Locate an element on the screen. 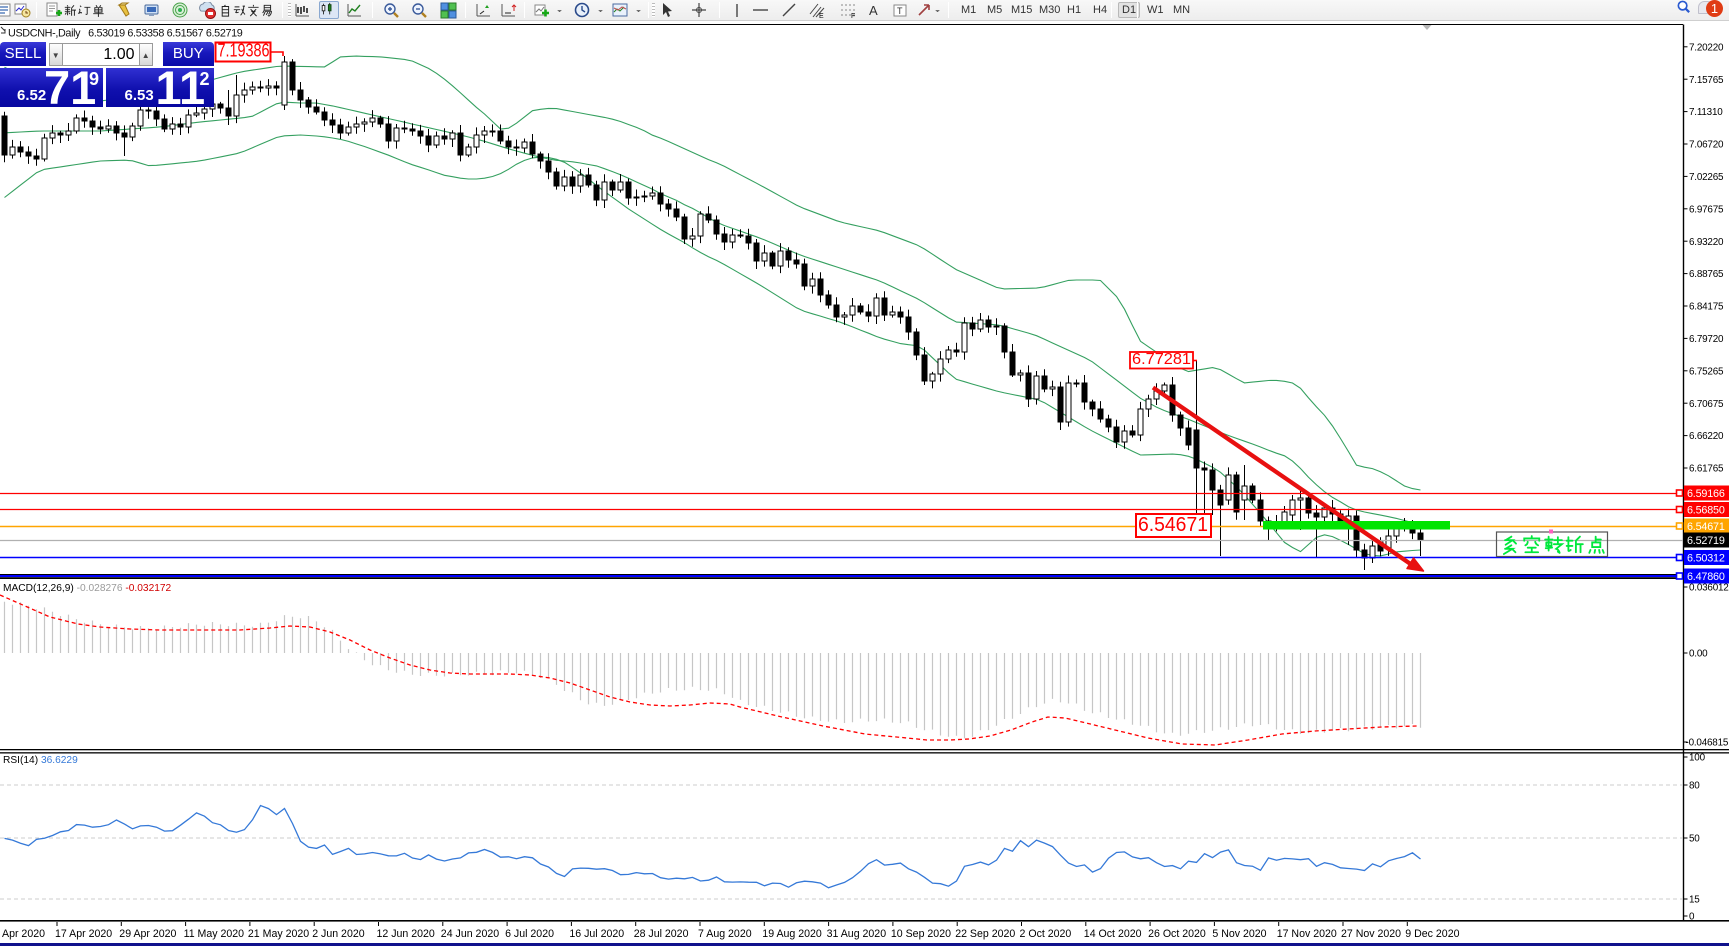 This screenshot has height=946, width=1729. svg-text: 7.19386 is located at coordinates (244, 51).